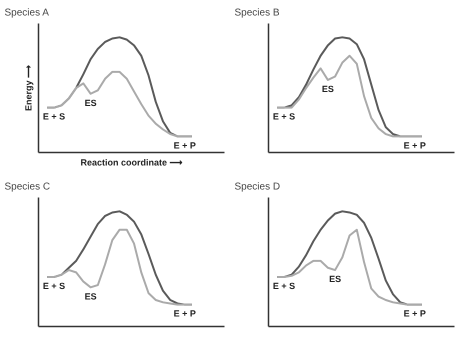  What do you see at coordinates (257, 187) in the screenshot?
I see `chart-title: Species D` at bounding box center [257, 187].